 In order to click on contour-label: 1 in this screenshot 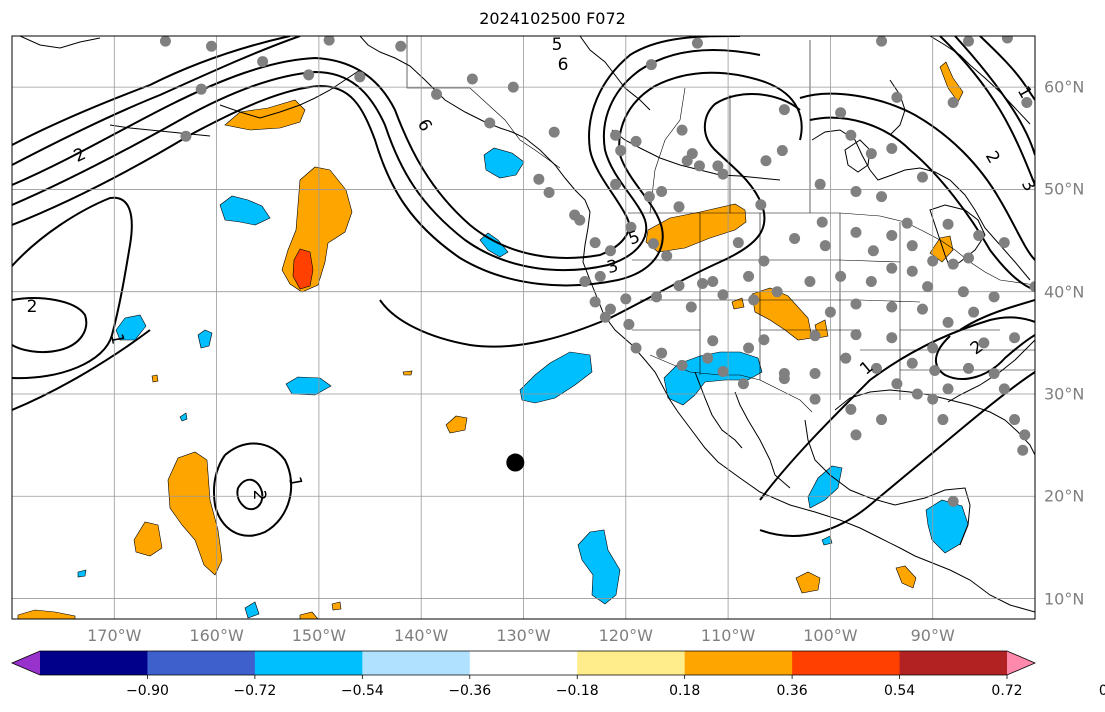, I will do `click(295, 482)`.